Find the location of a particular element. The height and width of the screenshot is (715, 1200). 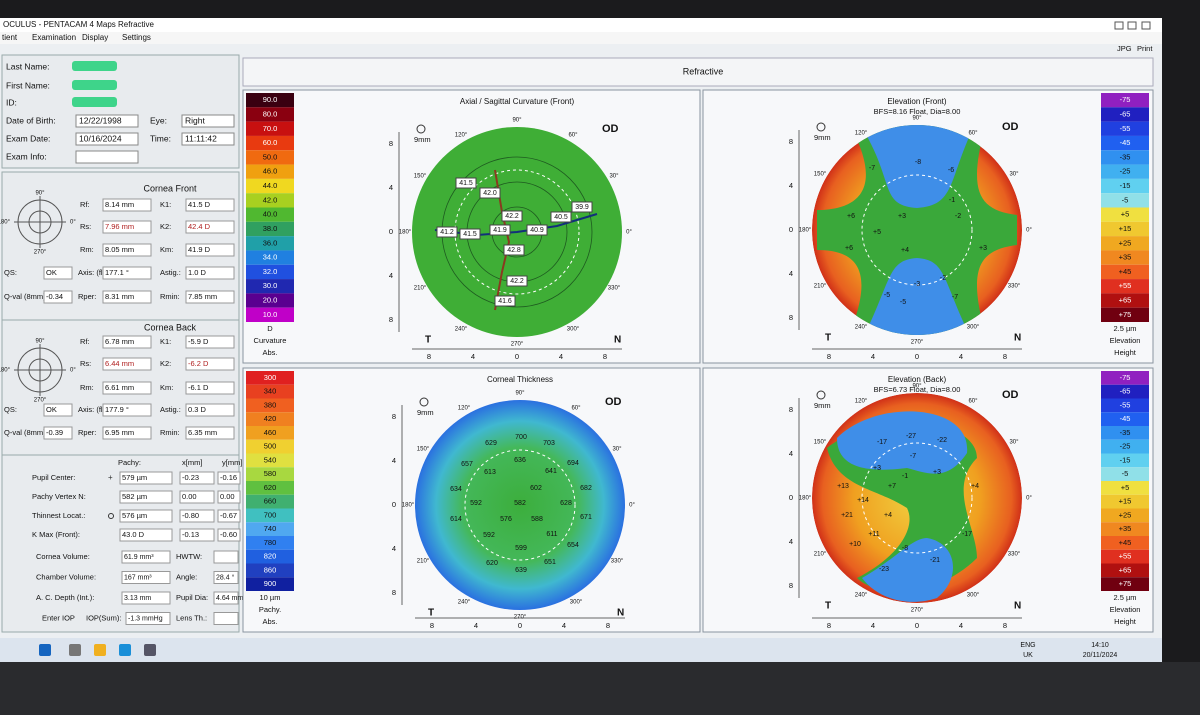

scale-value: +65 is located at coordinates (1125, 569).